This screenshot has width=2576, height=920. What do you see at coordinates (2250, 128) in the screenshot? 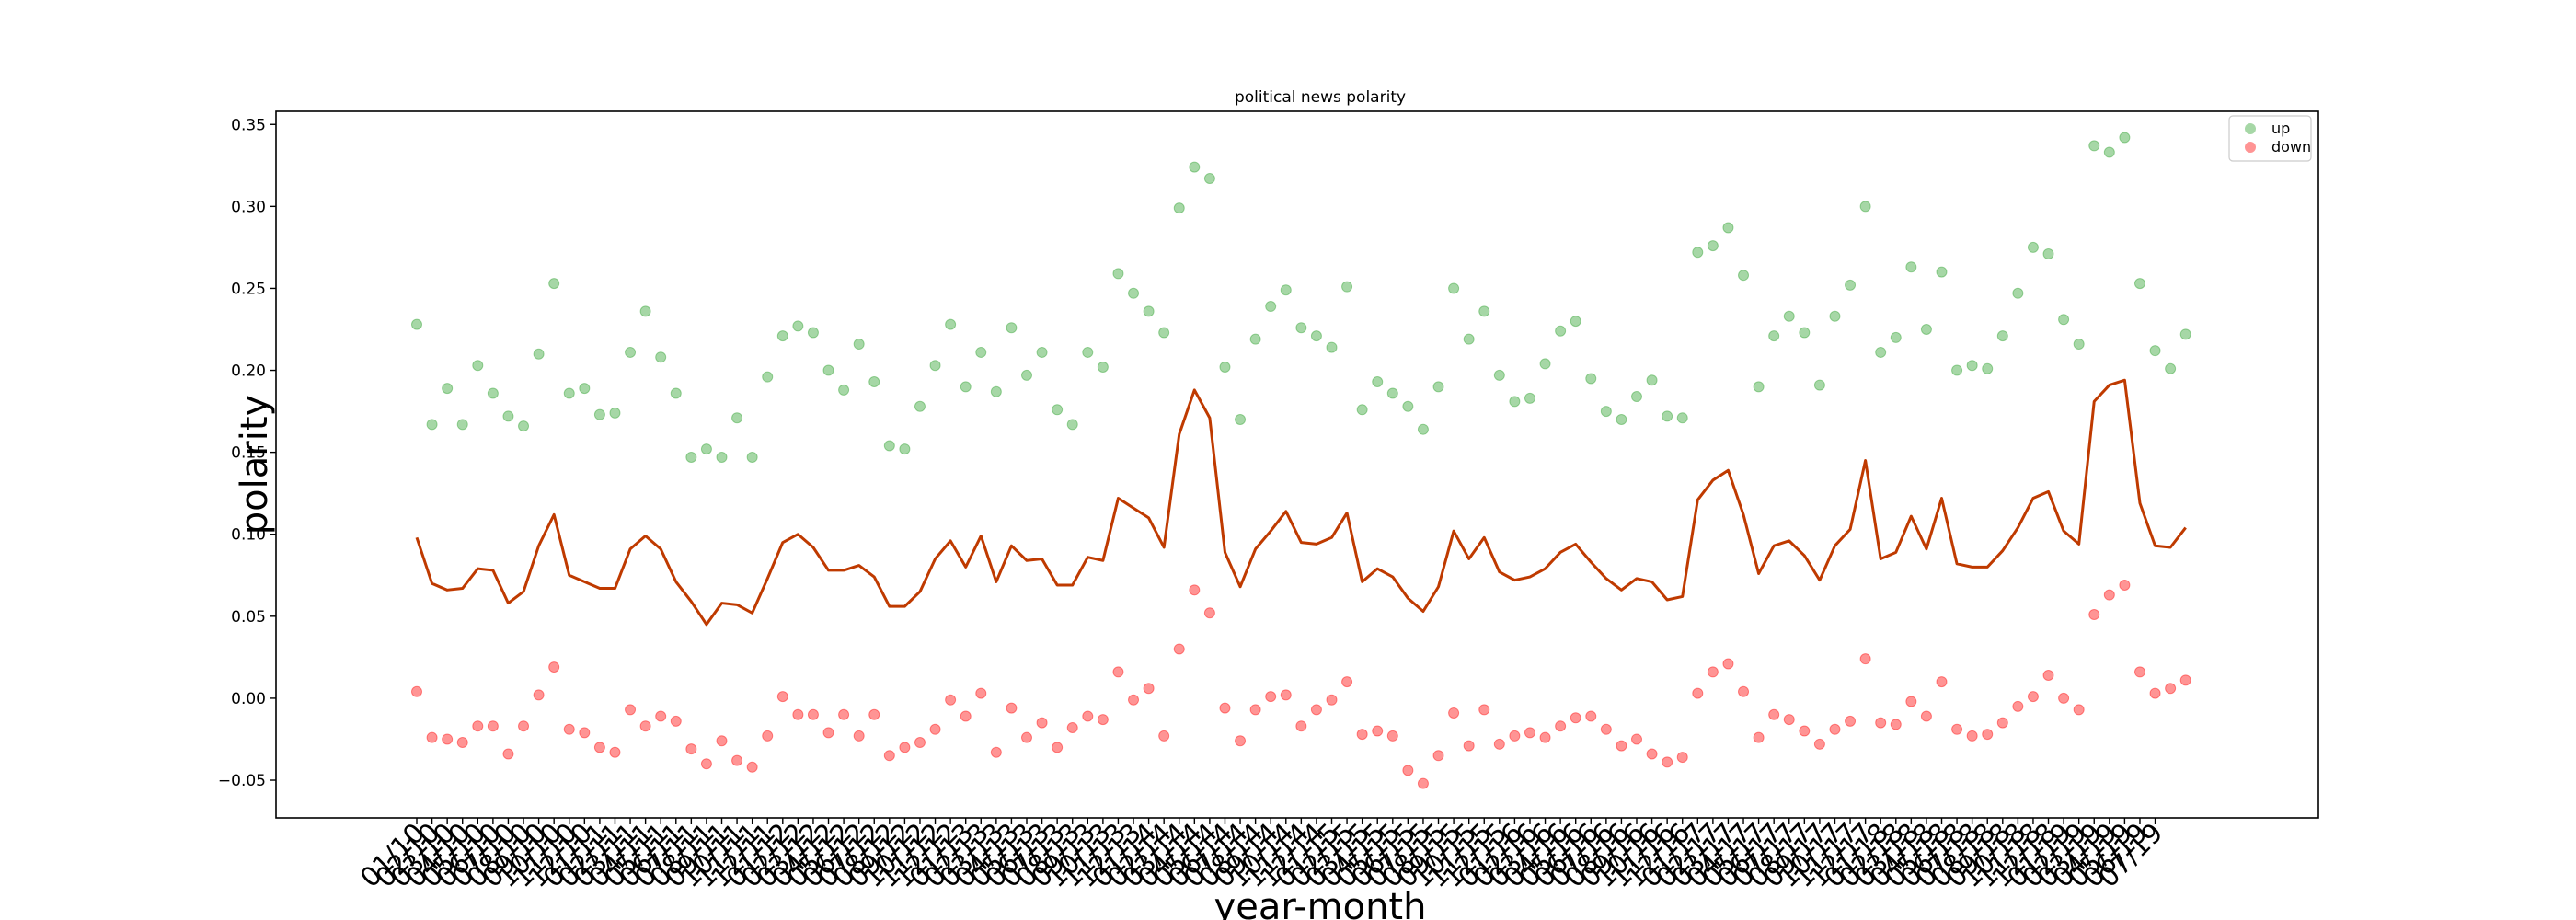
I see `legend-up-marker` at bounding box center [2250, 128].